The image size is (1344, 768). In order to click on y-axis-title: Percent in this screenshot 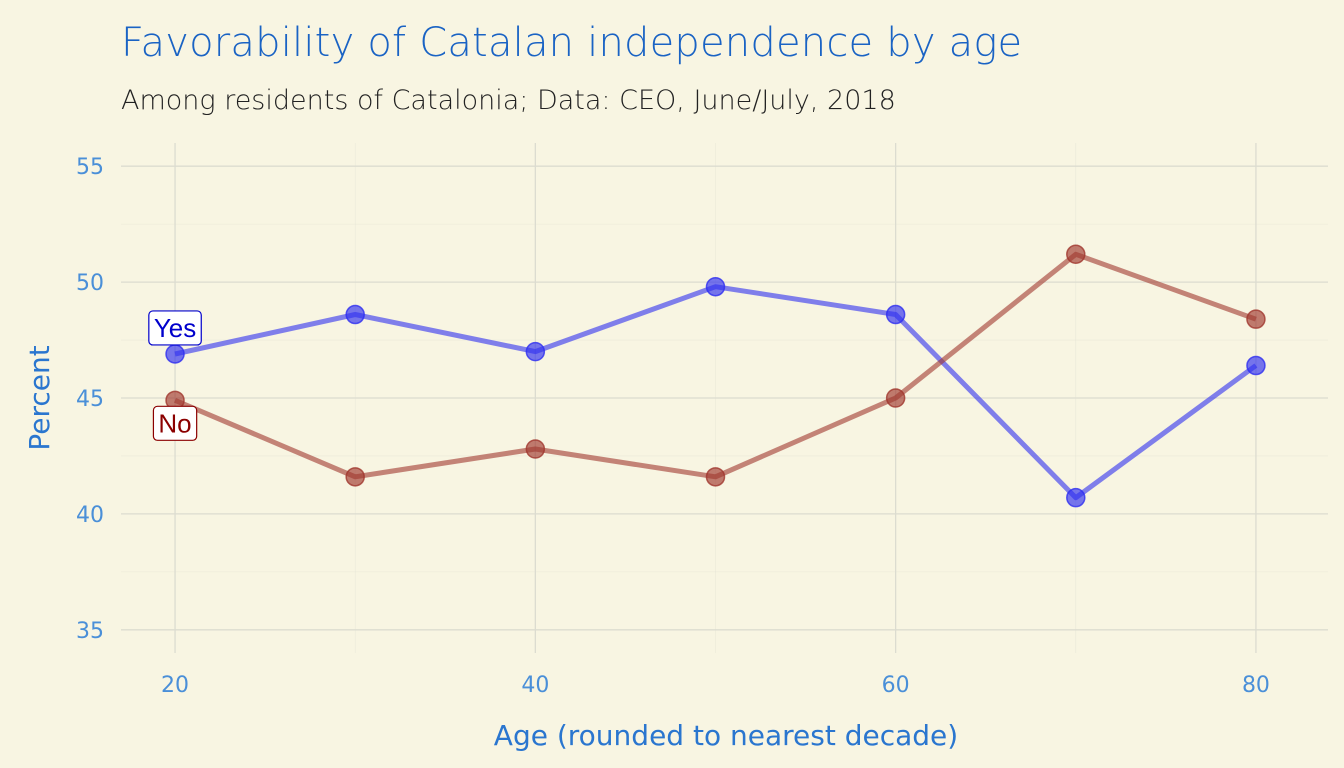, I will do `click(39, 397)`.